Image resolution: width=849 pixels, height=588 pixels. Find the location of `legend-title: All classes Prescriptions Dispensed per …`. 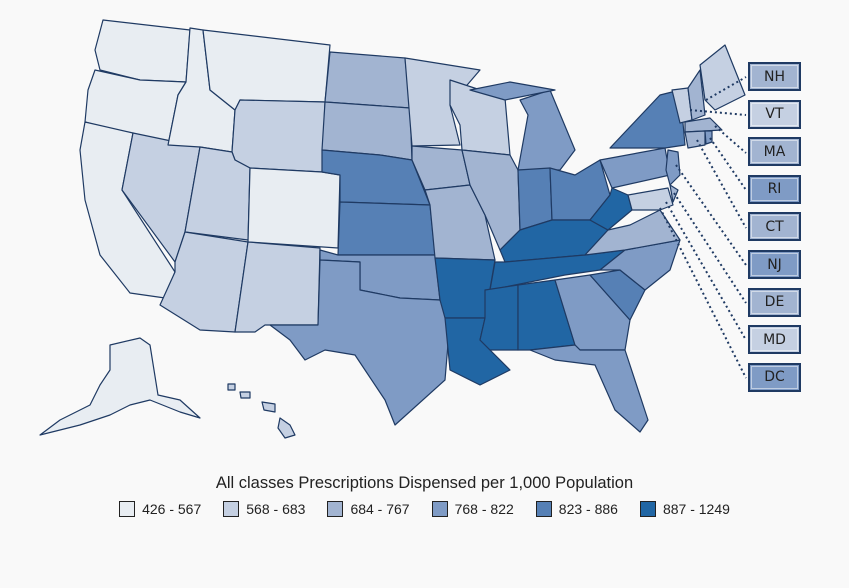

legend-title: All classes Prescriptions Dispensed per … is located at coordinates (424, 483).